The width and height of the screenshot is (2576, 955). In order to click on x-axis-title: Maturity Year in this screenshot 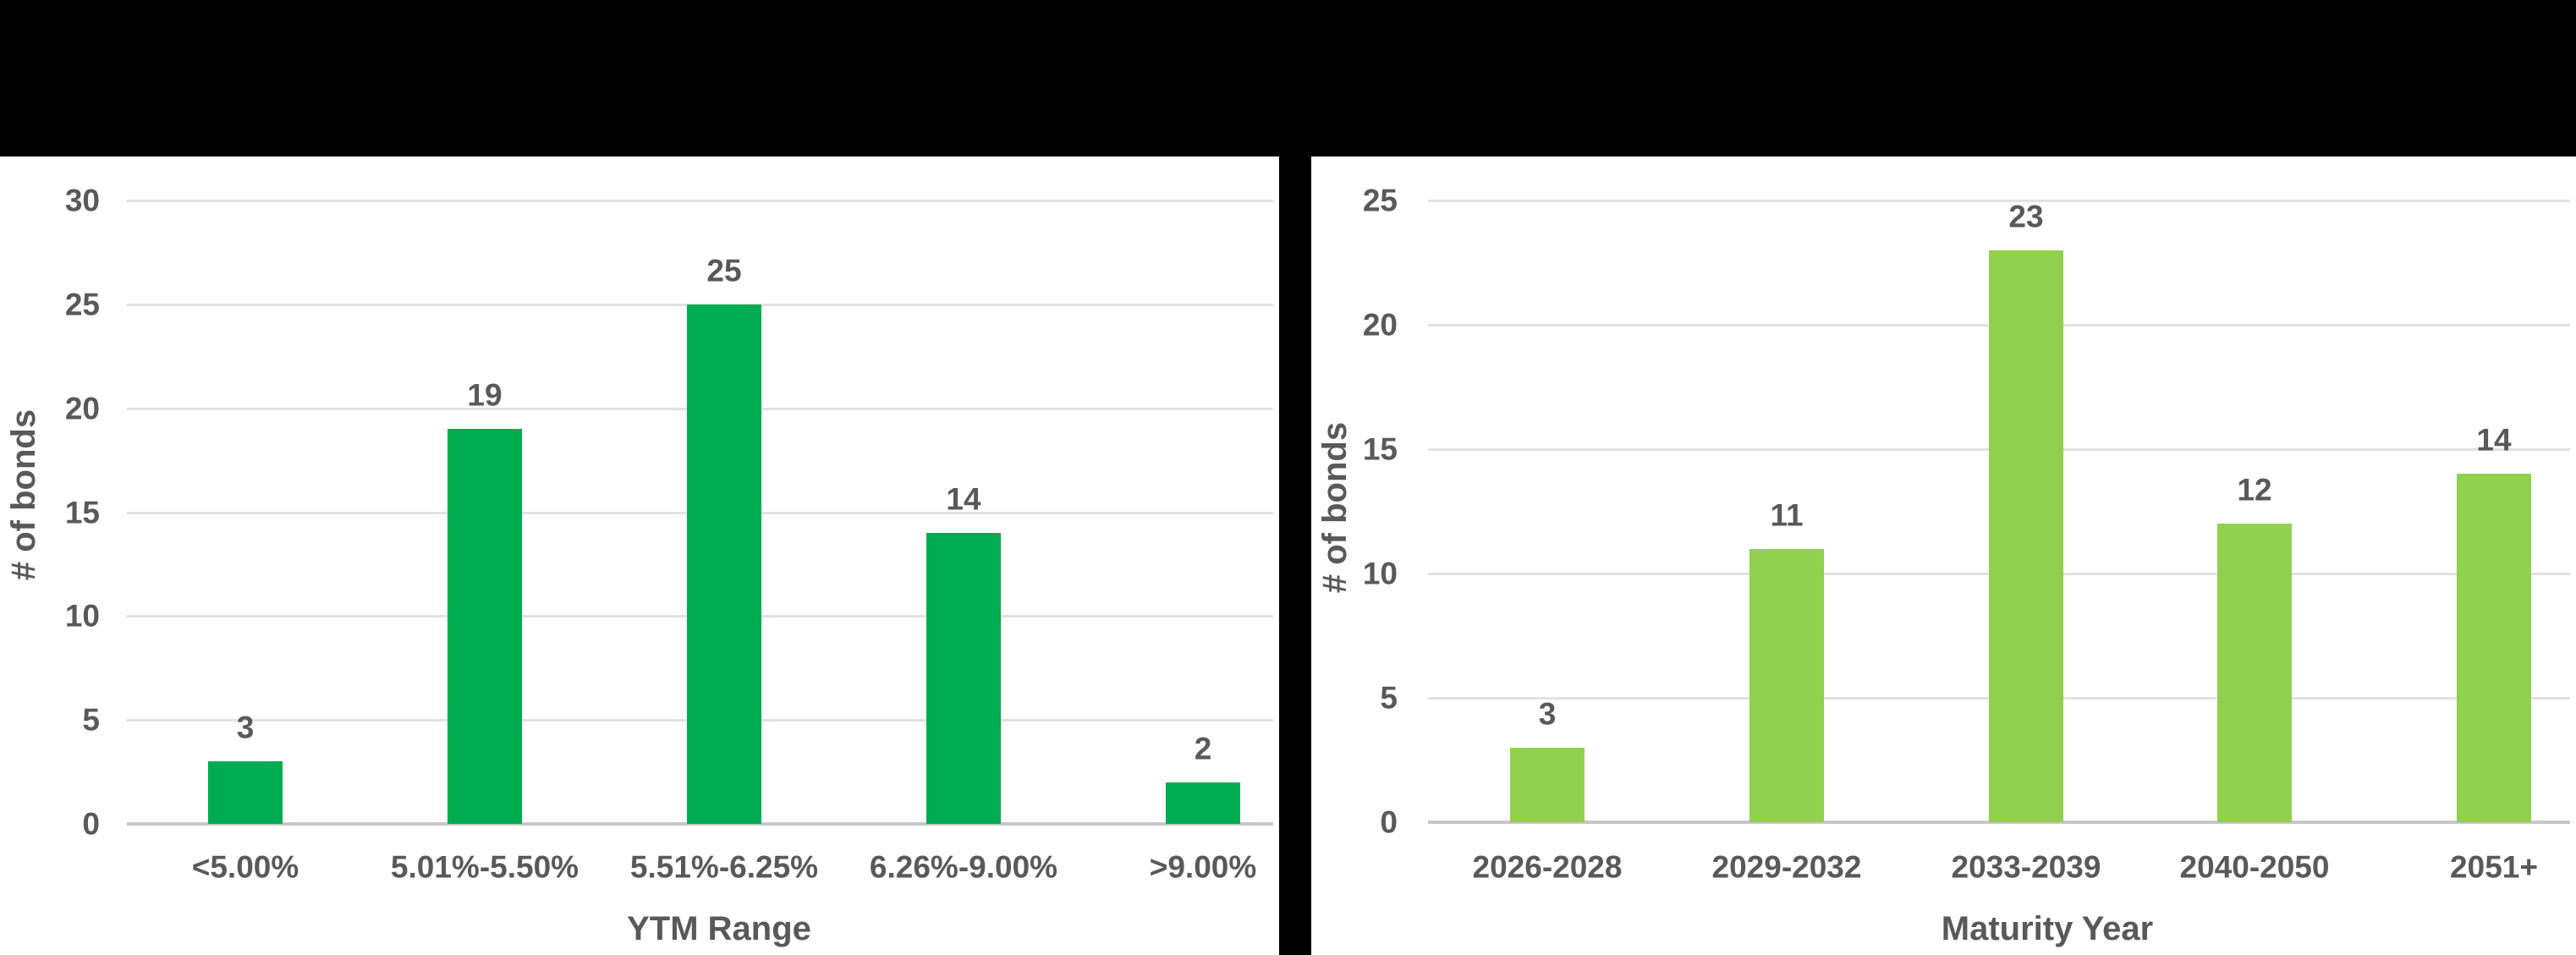, I will do `click(2048, 928)`.